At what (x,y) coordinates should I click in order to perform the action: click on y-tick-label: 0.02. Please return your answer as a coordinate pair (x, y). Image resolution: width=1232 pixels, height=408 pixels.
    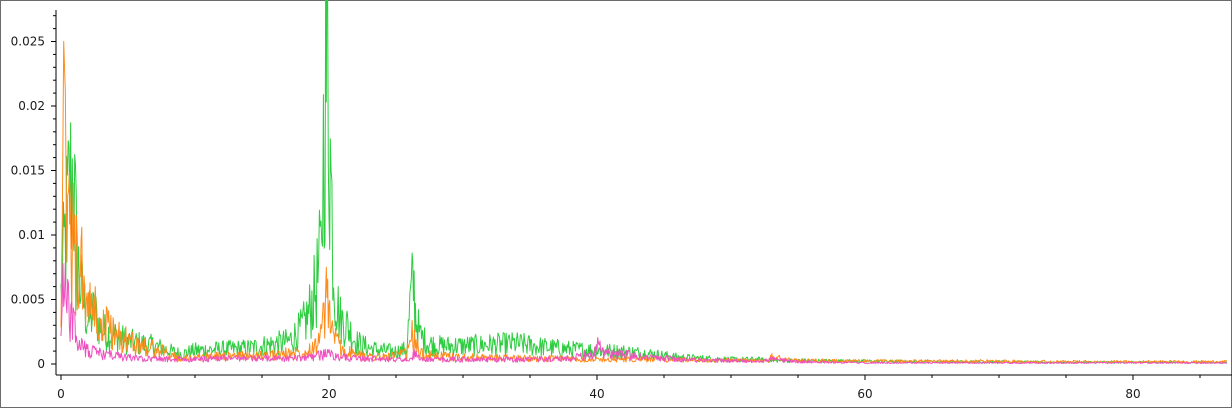
    Looking at the image, I should click on (31, 106).